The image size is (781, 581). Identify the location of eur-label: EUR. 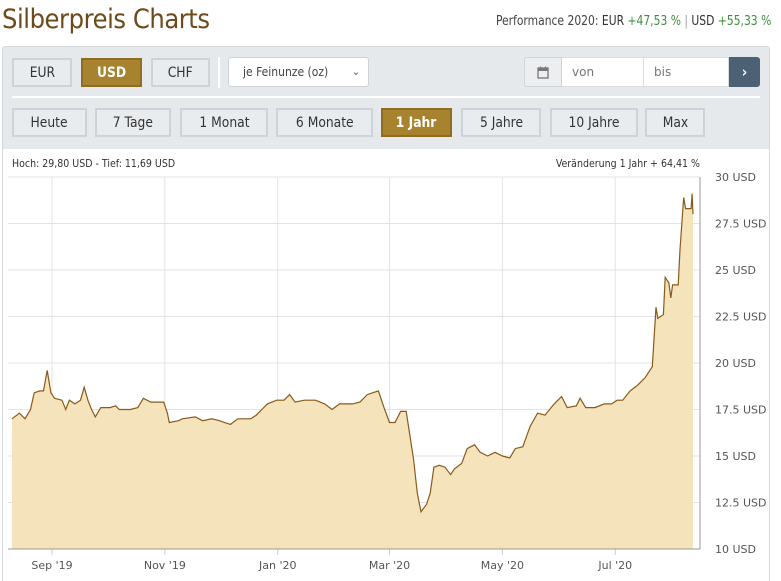
(612, 21).